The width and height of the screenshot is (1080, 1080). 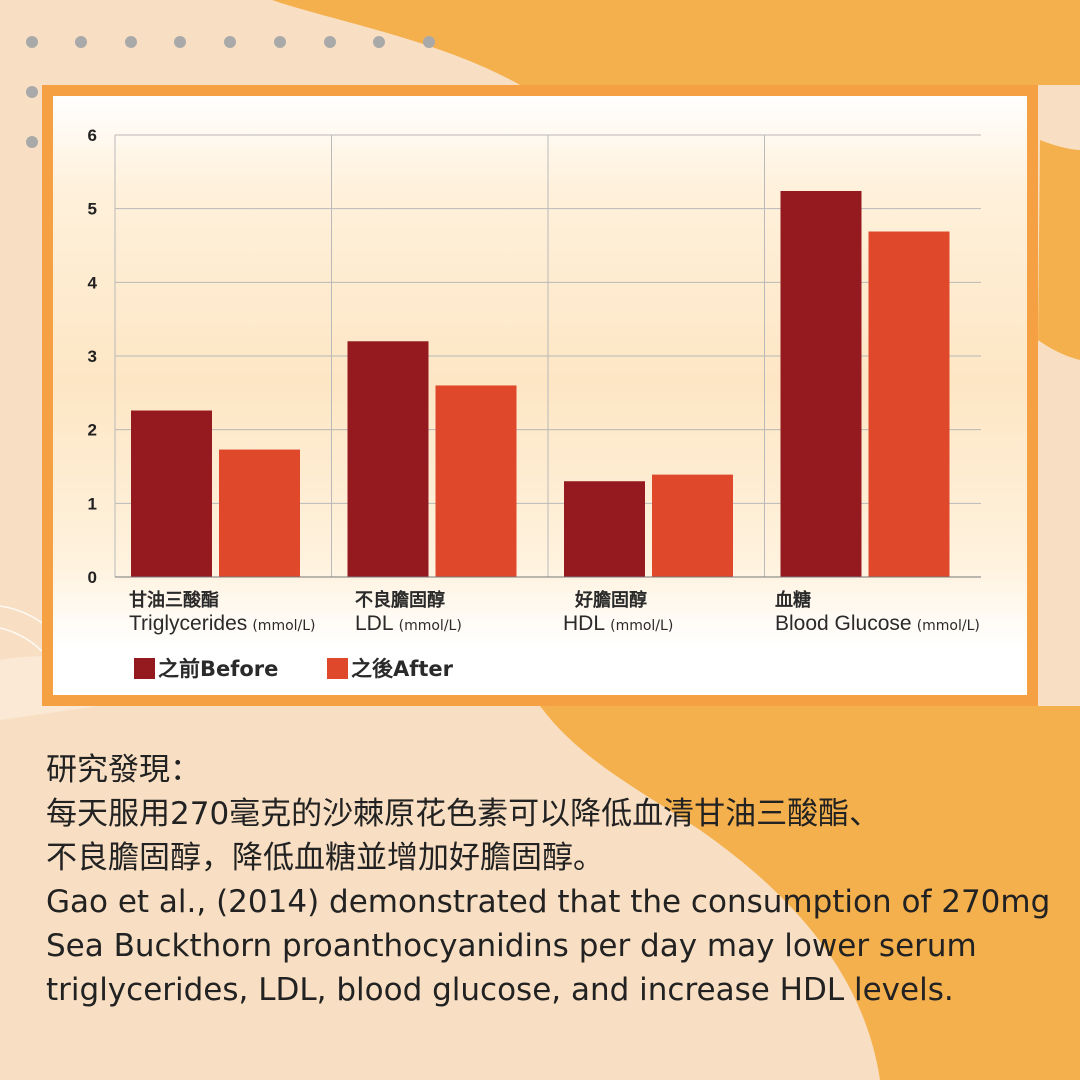 I want to click on y-tick-label: 3, so click(x=92, y=356).